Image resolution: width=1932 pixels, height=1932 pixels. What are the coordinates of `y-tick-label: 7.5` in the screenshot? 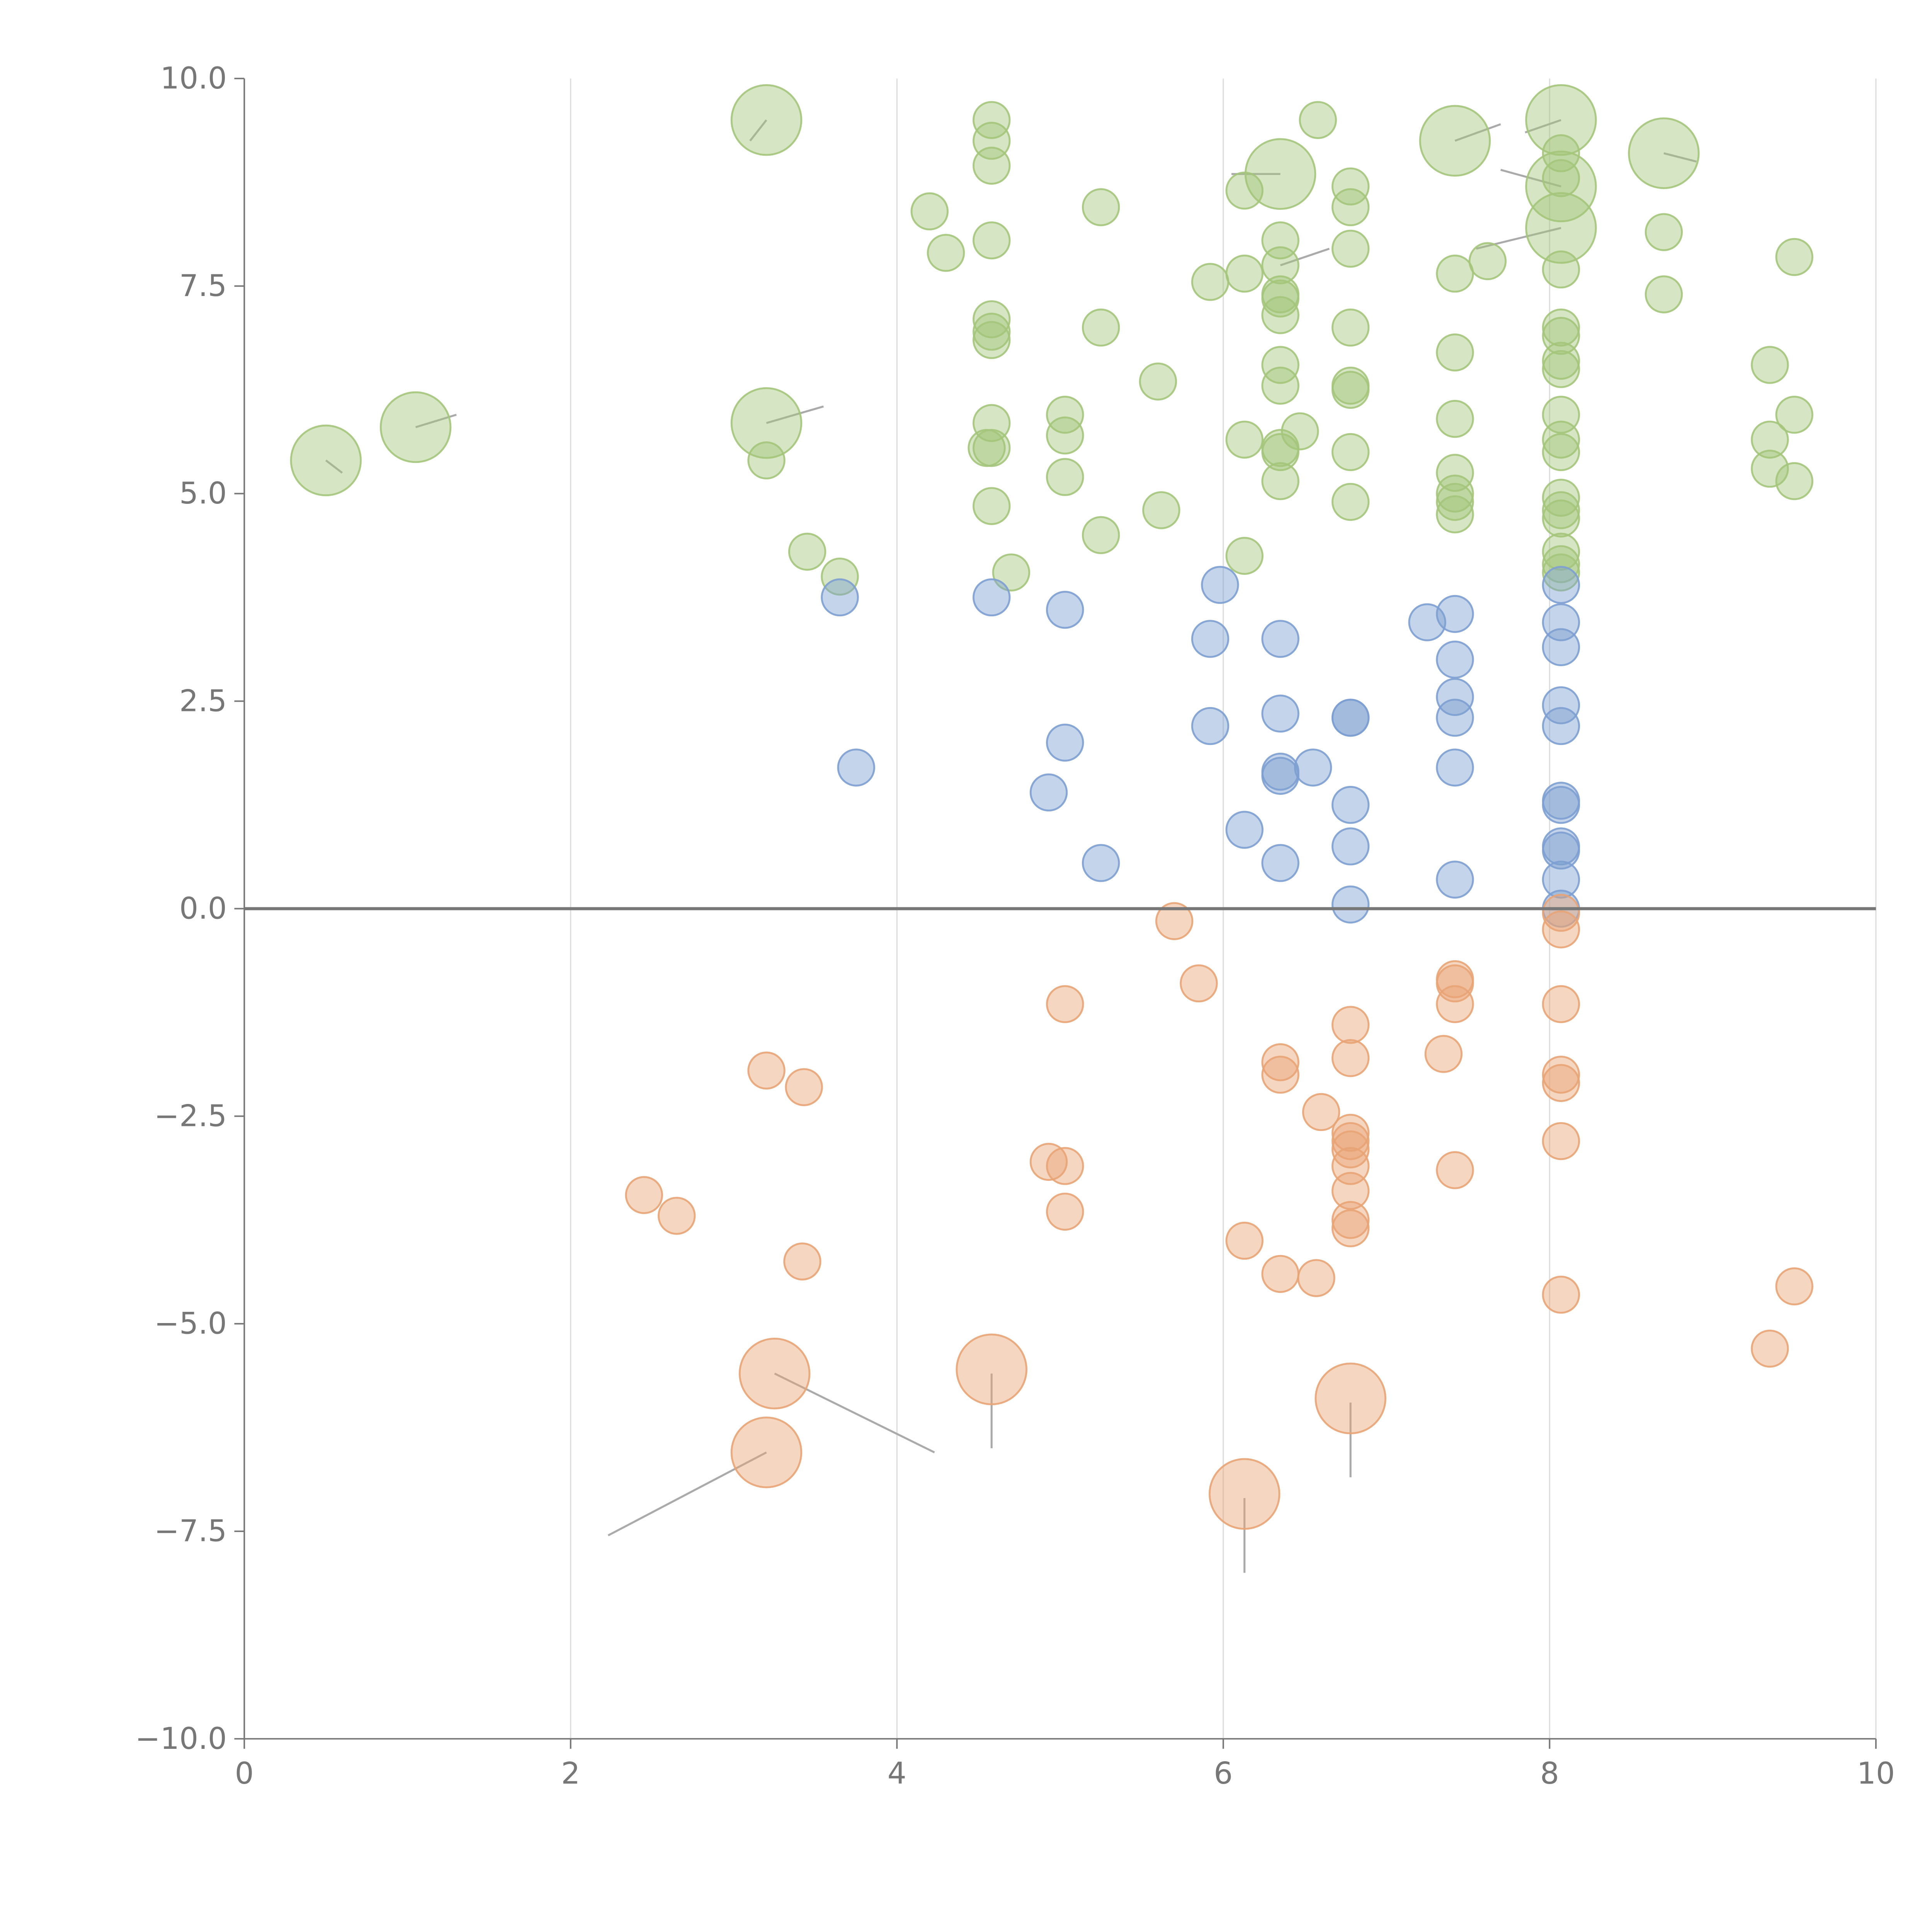 It's located at (203, 286).